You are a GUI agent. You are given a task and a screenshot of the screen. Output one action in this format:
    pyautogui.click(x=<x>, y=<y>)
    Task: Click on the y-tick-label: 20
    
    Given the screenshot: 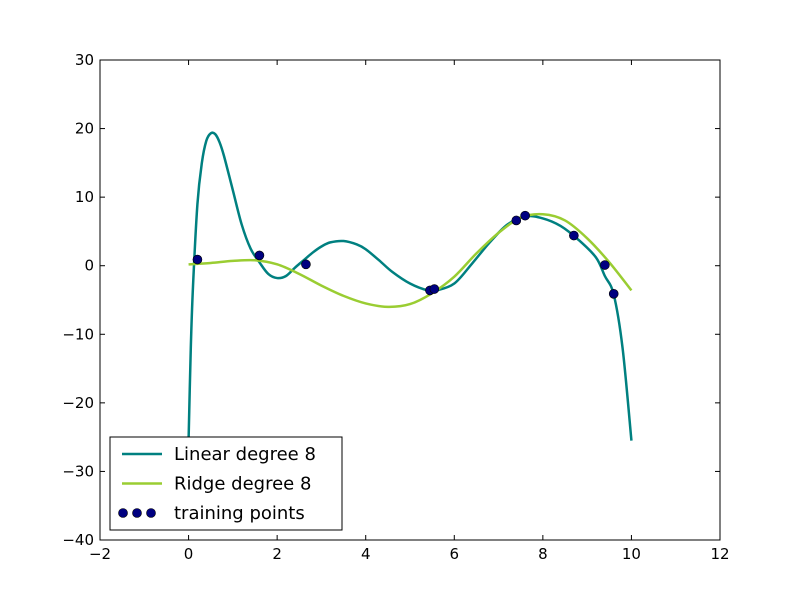 What is the action you would take?
    pyautogui.click(x=84, y=129)
    